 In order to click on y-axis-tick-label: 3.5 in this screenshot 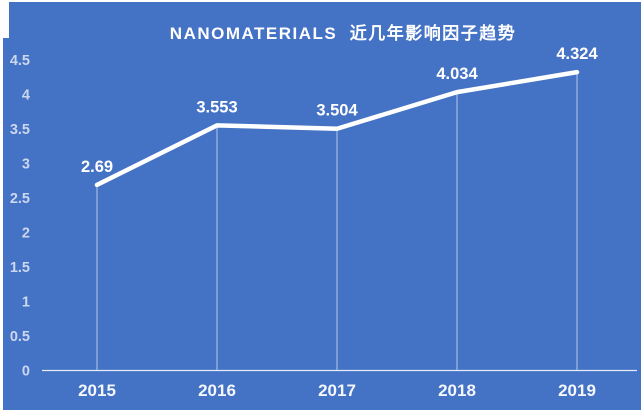, I will do `click(20, 130)`.